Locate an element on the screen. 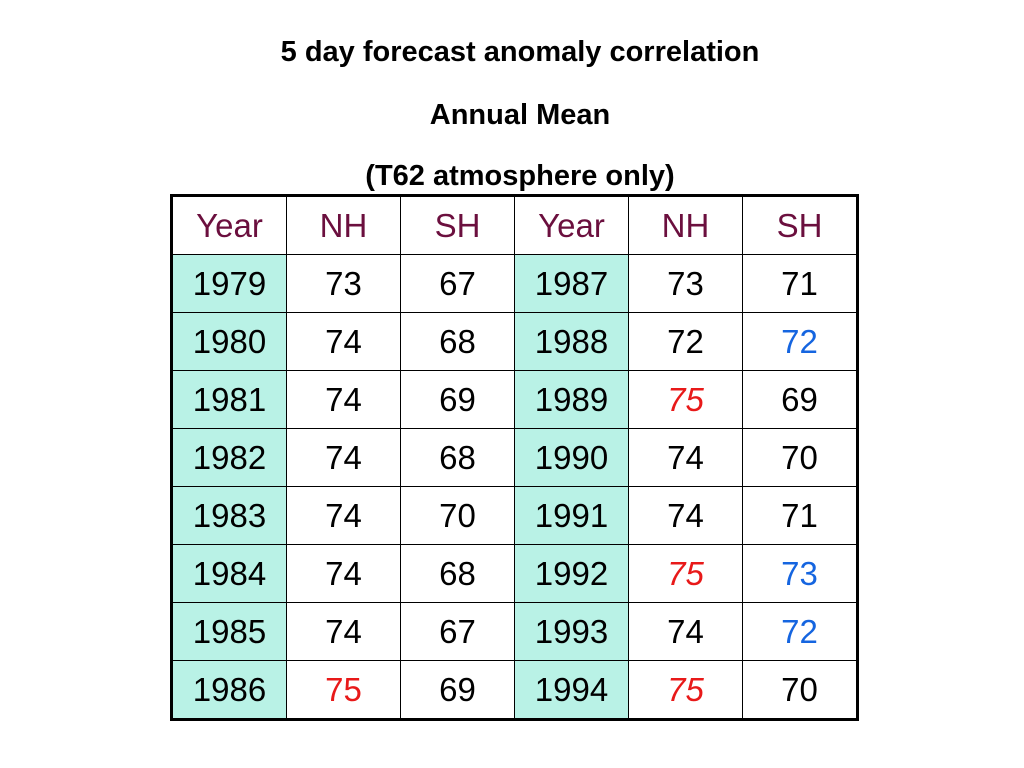  table-row: 1983 74 70 1991 74 71 is located at coordinates (514, 515).